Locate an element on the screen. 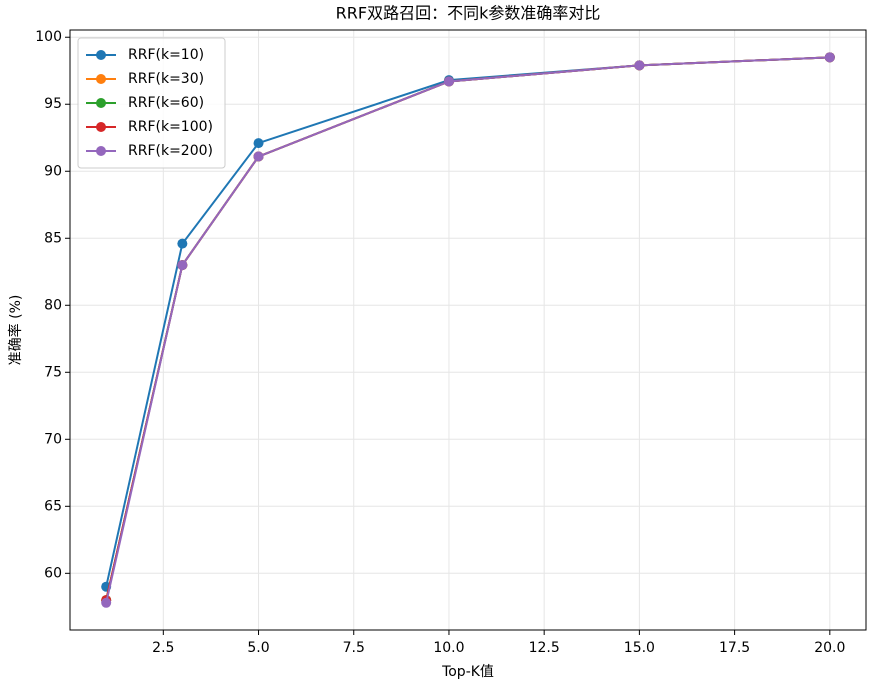 Image resolution: width=880 pixels, height=688 pixels. y-tick-label: 70 is located at coordinates (53, 439).